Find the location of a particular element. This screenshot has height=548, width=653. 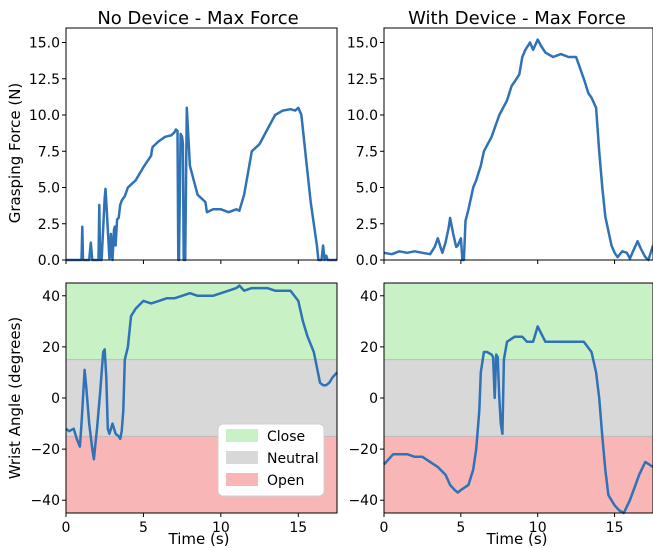

legend: Close Neutral Open is located at coordinates (271, 460).